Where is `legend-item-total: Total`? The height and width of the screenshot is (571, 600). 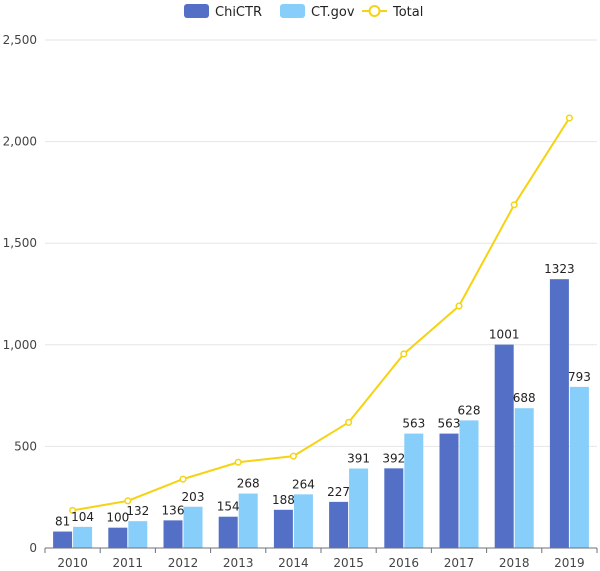
legend-item-total: Total is located at coordinates (392, 12).